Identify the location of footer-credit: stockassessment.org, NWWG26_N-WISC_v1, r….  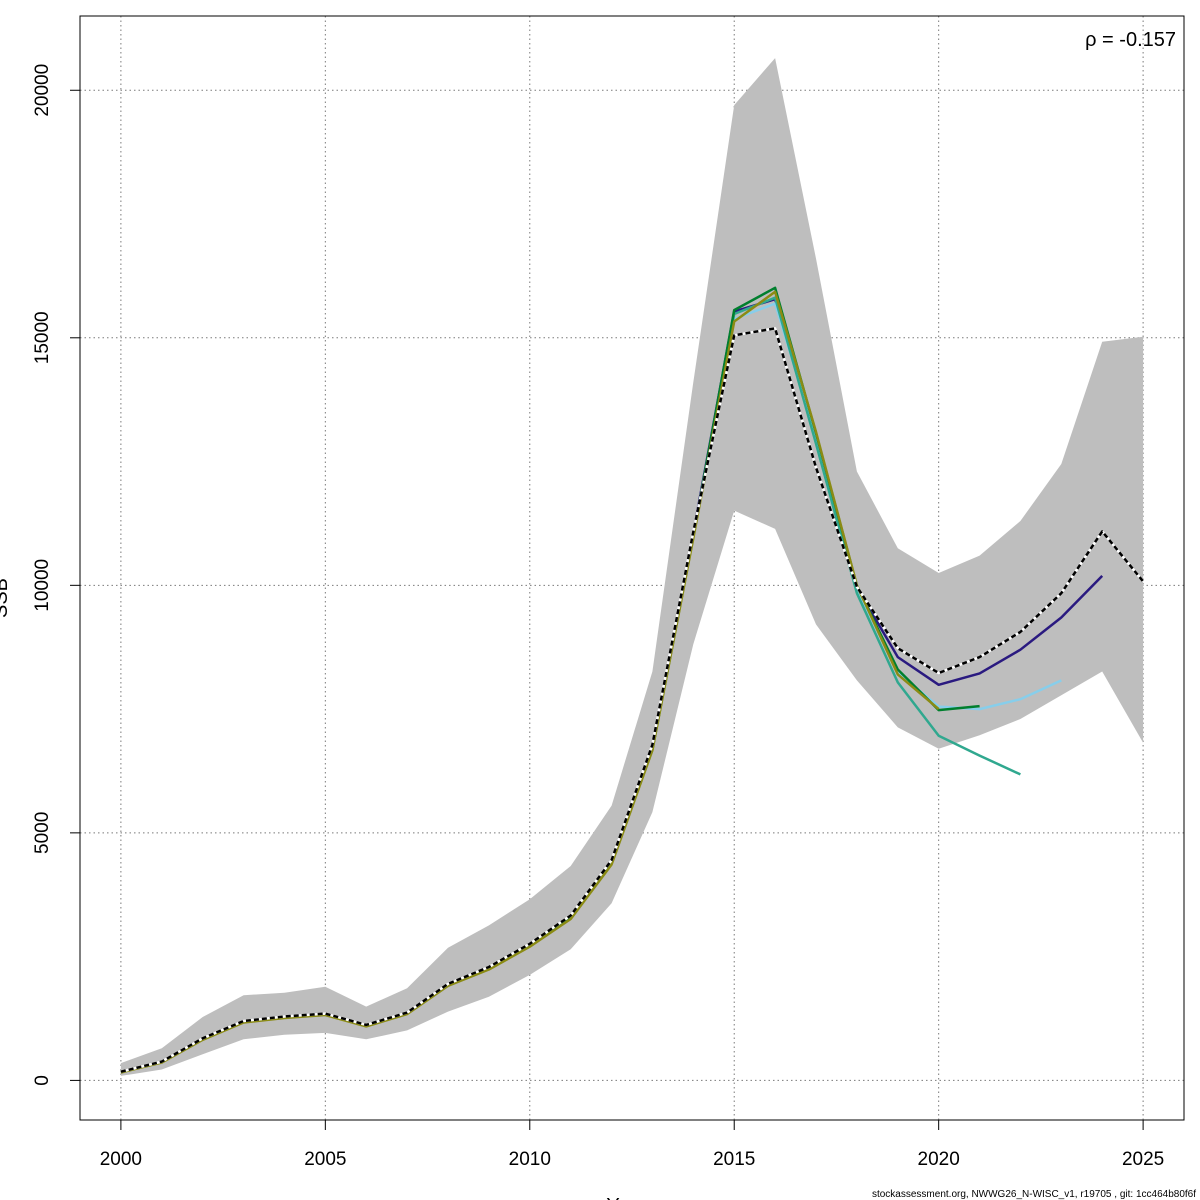
(1034, 1194).